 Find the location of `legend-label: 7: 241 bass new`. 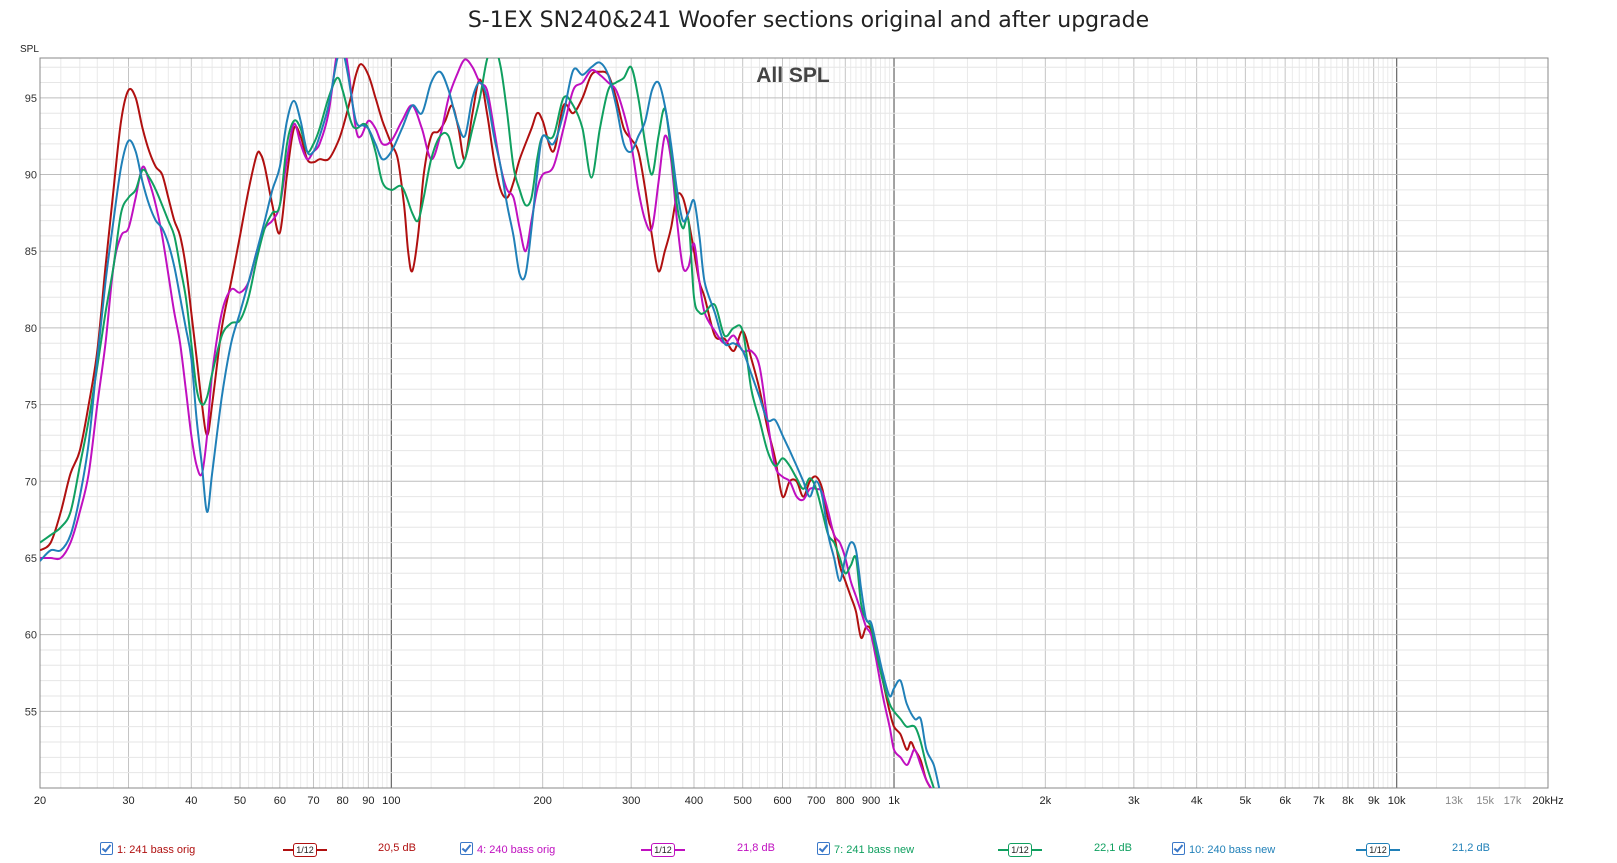

legend-label: 7: 241 bass new is located at coordinates (874, 850).